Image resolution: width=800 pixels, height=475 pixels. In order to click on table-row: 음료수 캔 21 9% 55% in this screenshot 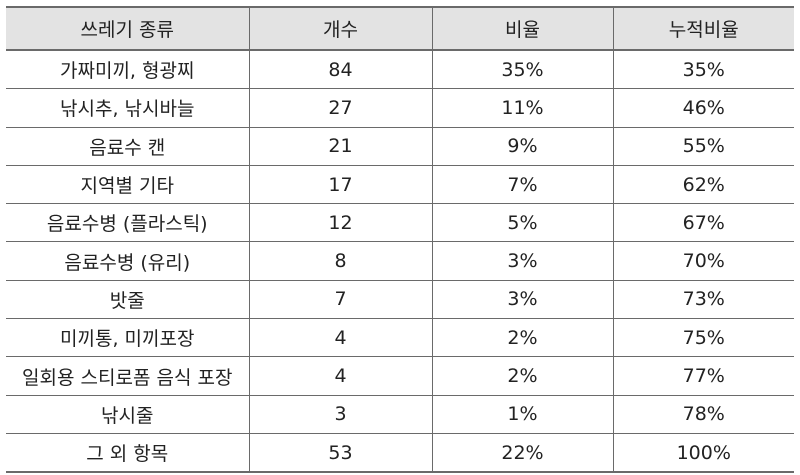, I will do `click(400, 146)`.